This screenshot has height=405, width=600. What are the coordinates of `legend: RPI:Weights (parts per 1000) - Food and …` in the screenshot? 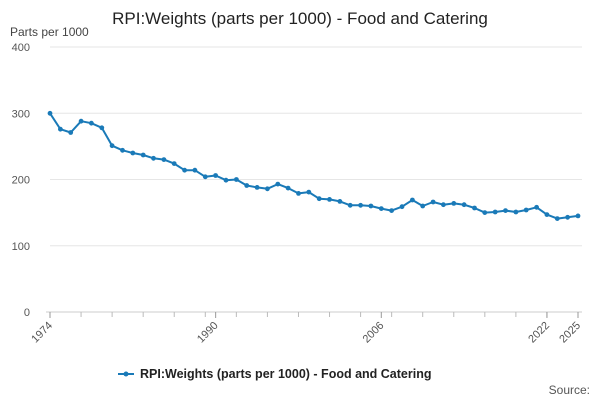 It's located at (274, 374).